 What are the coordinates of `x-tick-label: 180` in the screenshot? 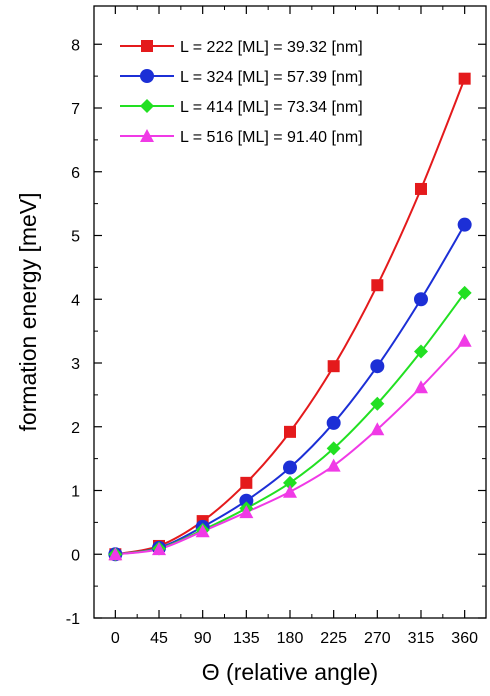 It's located at (290, 638).